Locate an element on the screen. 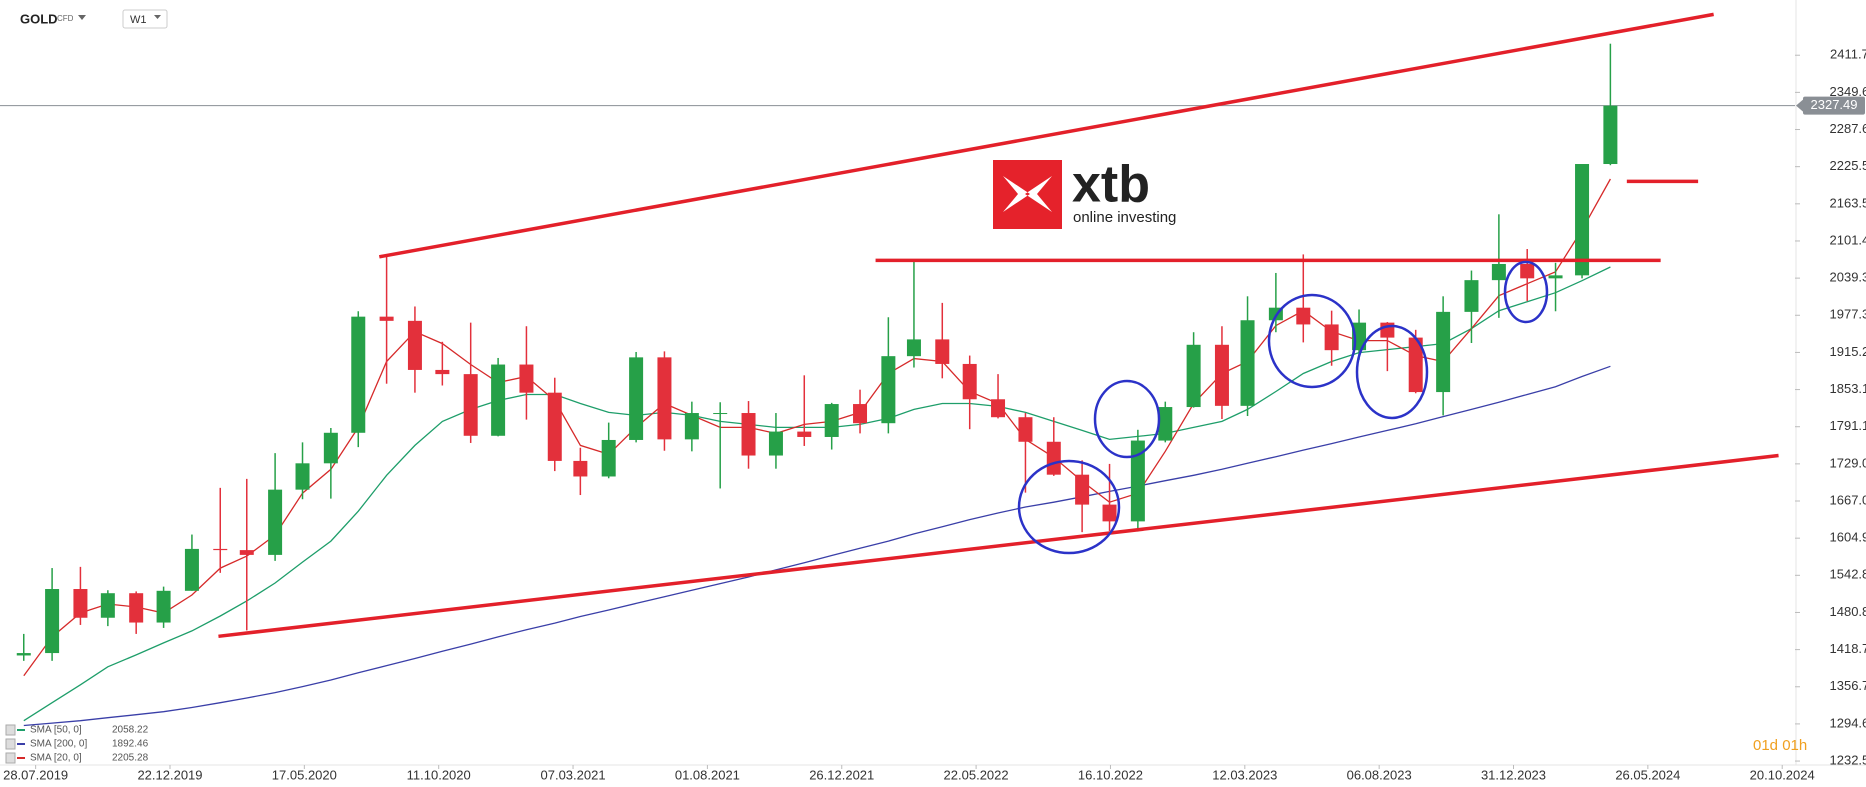  y-tick-label: 1232.58 is located at coordinates (1848, 759).